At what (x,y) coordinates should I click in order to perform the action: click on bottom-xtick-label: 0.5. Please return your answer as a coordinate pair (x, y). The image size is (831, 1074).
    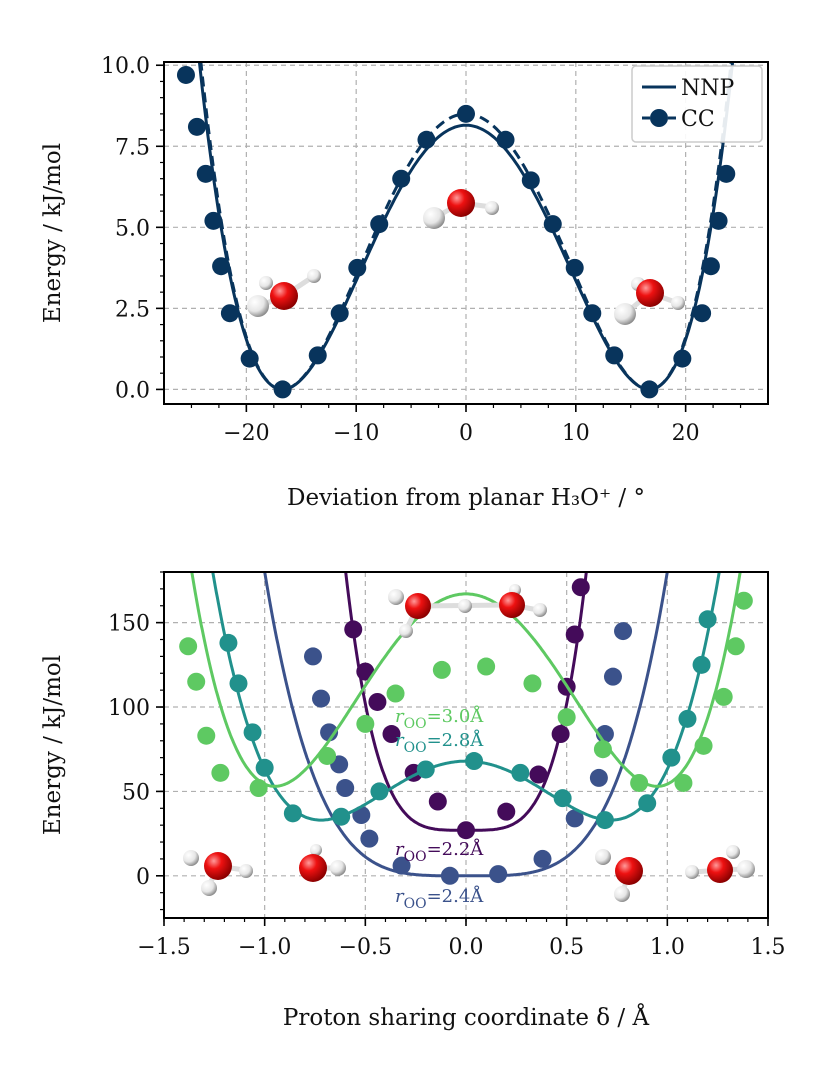
    Looking at the image, I should click on (566, 947).